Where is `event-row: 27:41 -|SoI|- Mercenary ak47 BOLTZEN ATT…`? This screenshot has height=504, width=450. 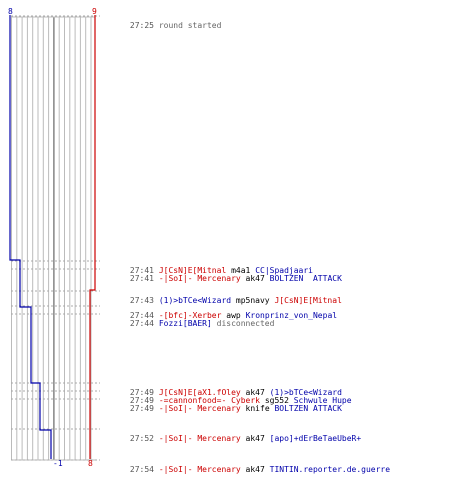
event-row: 27:41 -|SoI|- Mercenary ak47 BOLTZEN ATT… is located at coordinates (221, 278).